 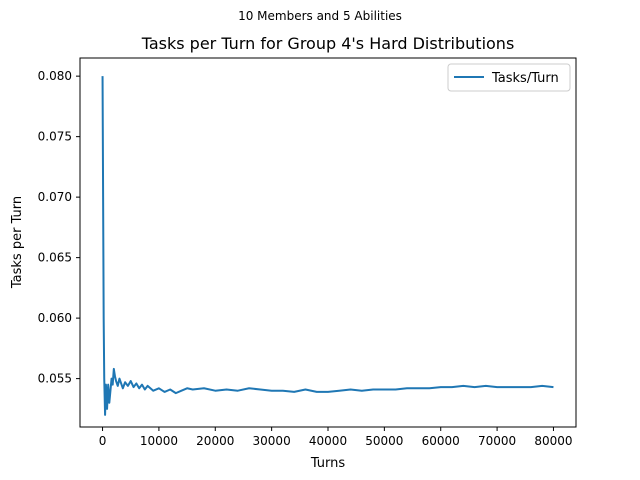 What do you see at coordinates (328, 463) in the screenshot?
I see `x-axis-label: Turns` at bounding box center [328, 463].